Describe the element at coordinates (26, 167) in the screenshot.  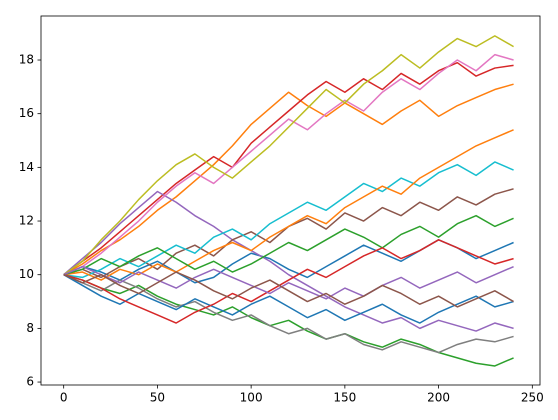
I see `y-tick-label: 14` at that location.